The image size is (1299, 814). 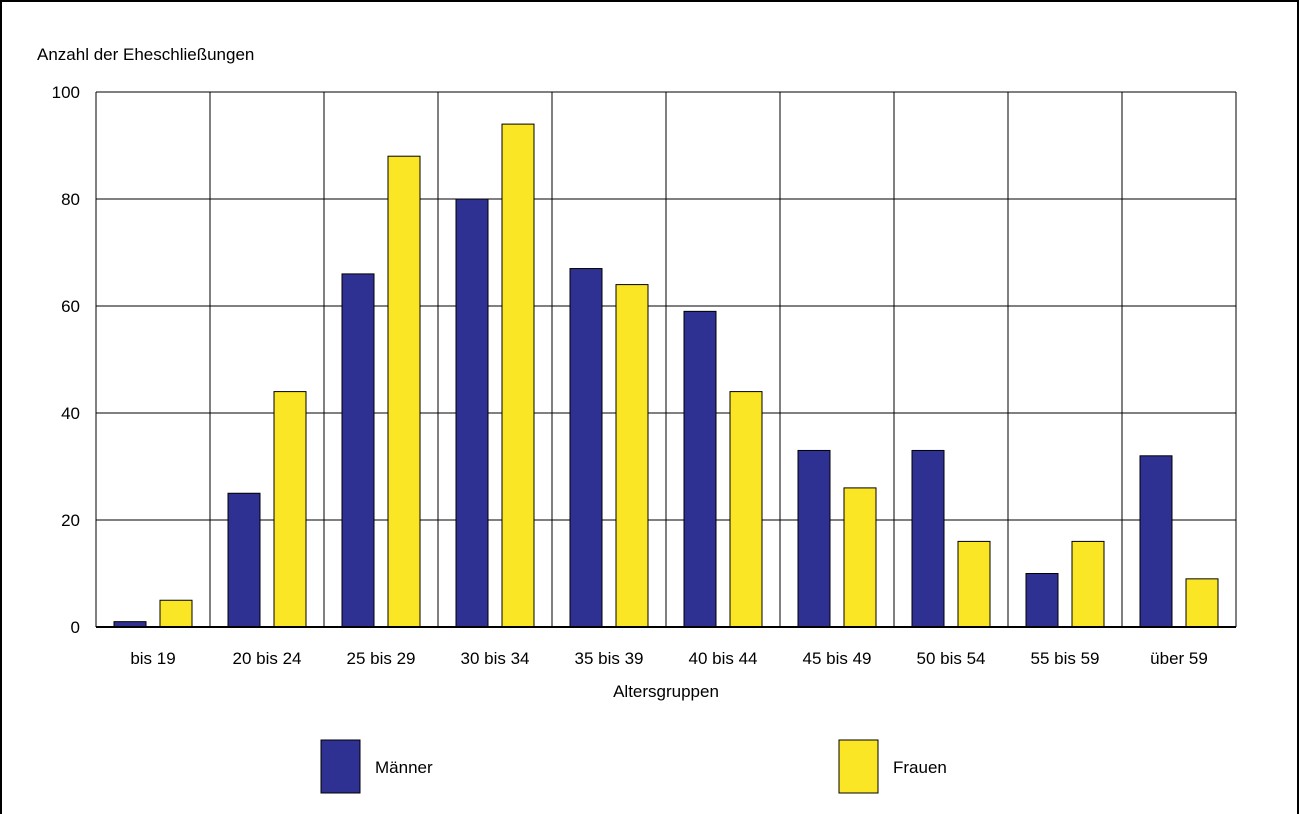 What do you see at coordinates (666, 691) in the screenshot?
I see `x-axis-label: Altersgruppen` at bounding box center [666, 691].